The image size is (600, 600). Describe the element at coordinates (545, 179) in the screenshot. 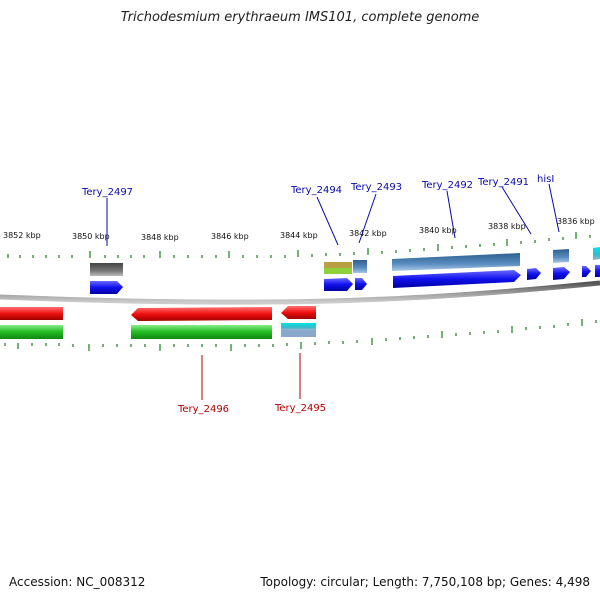

I see `gene-label-hisi: hisI` at that location.